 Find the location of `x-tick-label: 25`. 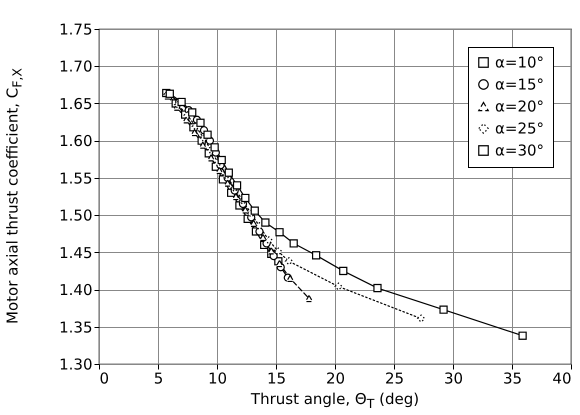

x-tick-label: 25 is located at coordinates (394, 379).